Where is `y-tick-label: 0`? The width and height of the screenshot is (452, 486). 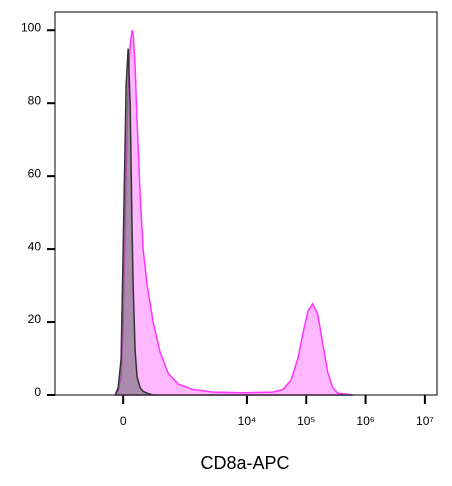
y-tick-label: 0 is located at coordinates (37, 392).